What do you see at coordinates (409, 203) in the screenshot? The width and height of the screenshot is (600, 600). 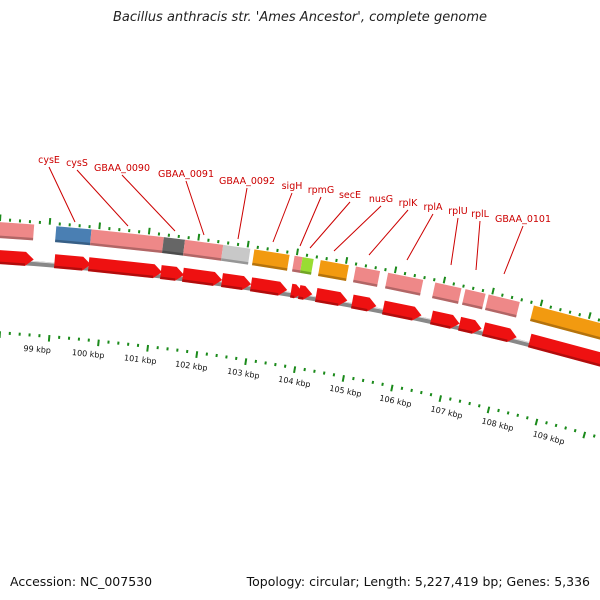 I see `gene-label: rplK` at bounding box center [409, 203].